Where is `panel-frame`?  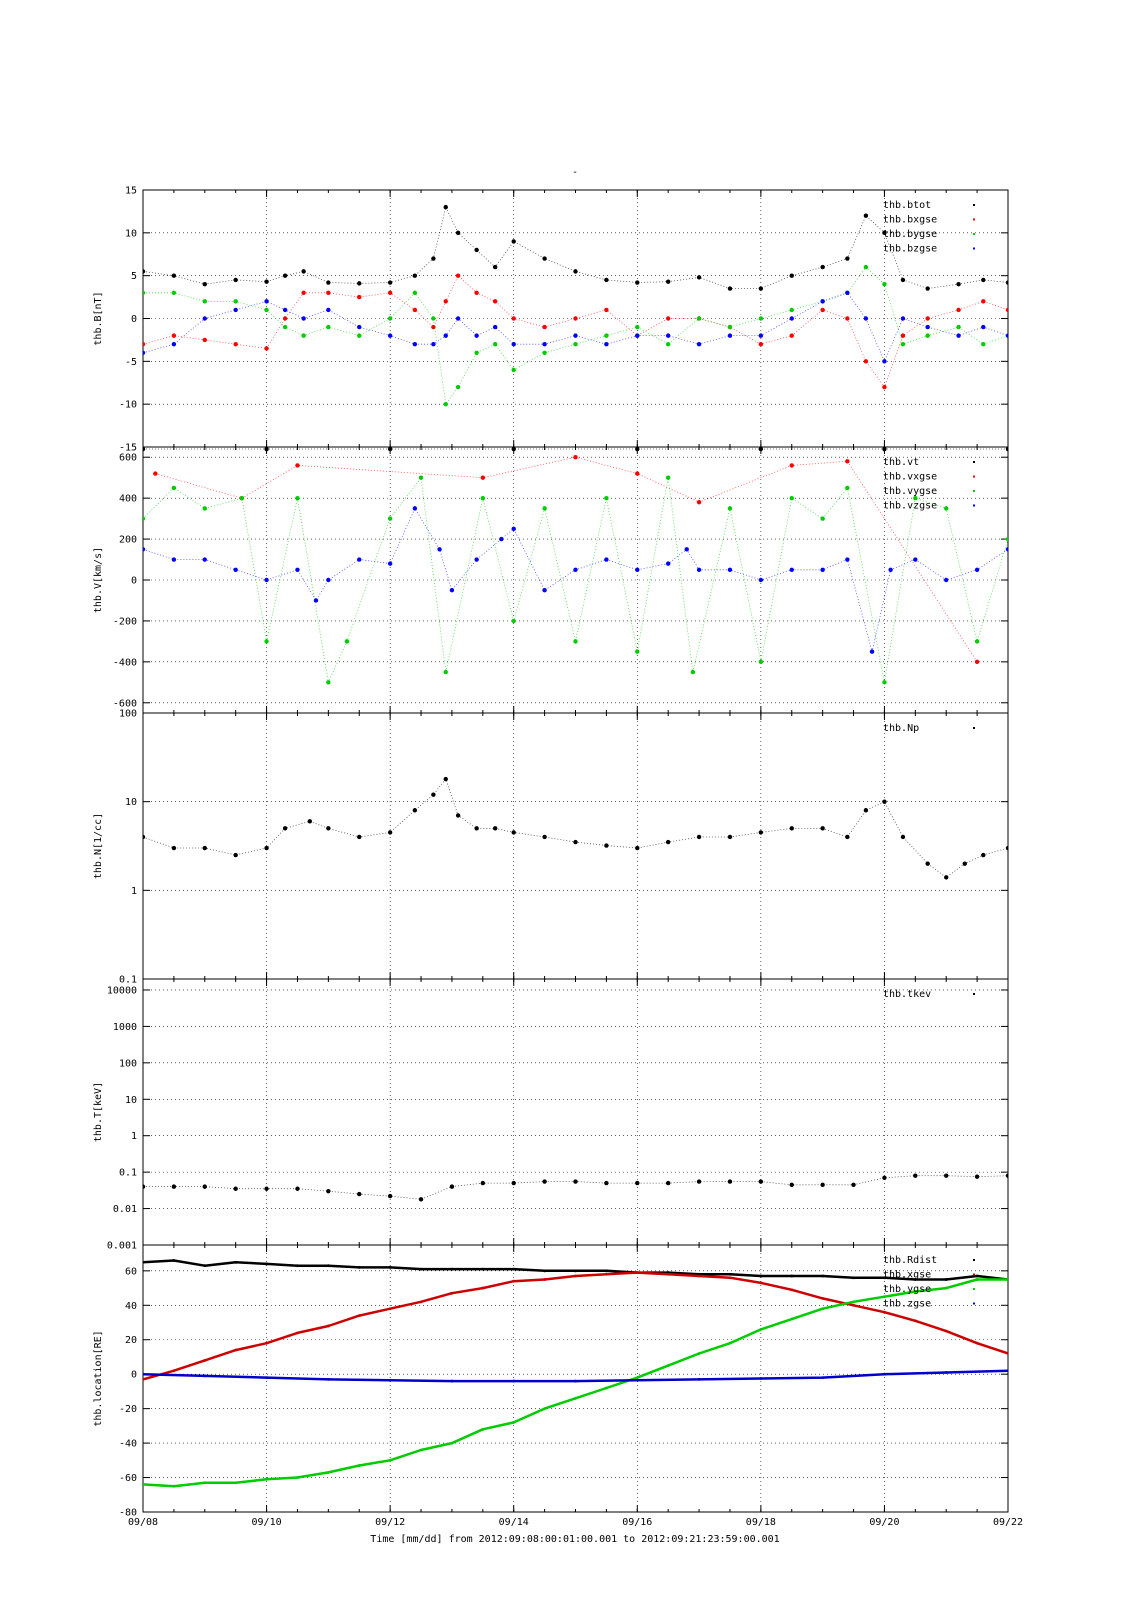 panel-frame is located at coordinates (575, 846).